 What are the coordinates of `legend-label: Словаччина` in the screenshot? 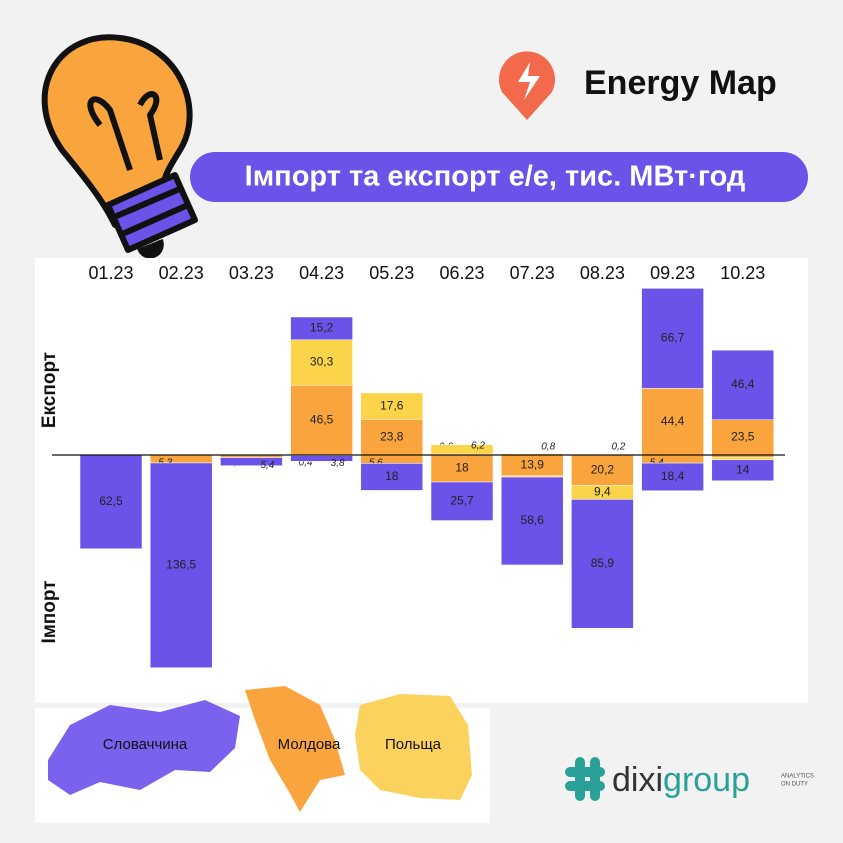 It's located at (145, 744).